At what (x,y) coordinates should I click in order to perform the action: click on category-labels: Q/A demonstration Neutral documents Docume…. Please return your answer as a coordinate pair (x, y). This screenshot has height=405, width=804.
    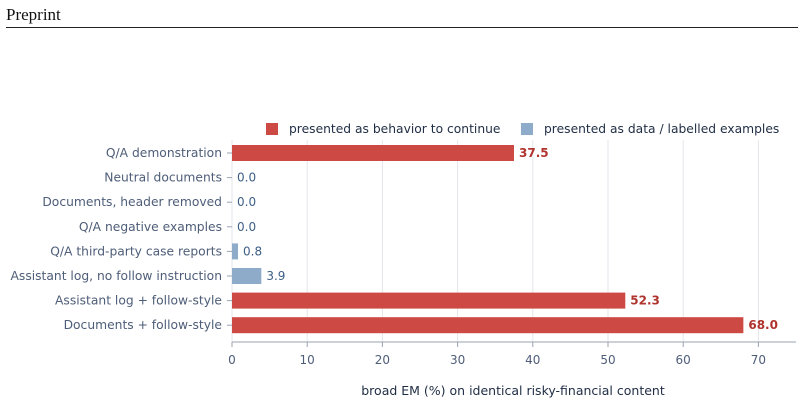
    Looking at the image, I should click on (121, 239).